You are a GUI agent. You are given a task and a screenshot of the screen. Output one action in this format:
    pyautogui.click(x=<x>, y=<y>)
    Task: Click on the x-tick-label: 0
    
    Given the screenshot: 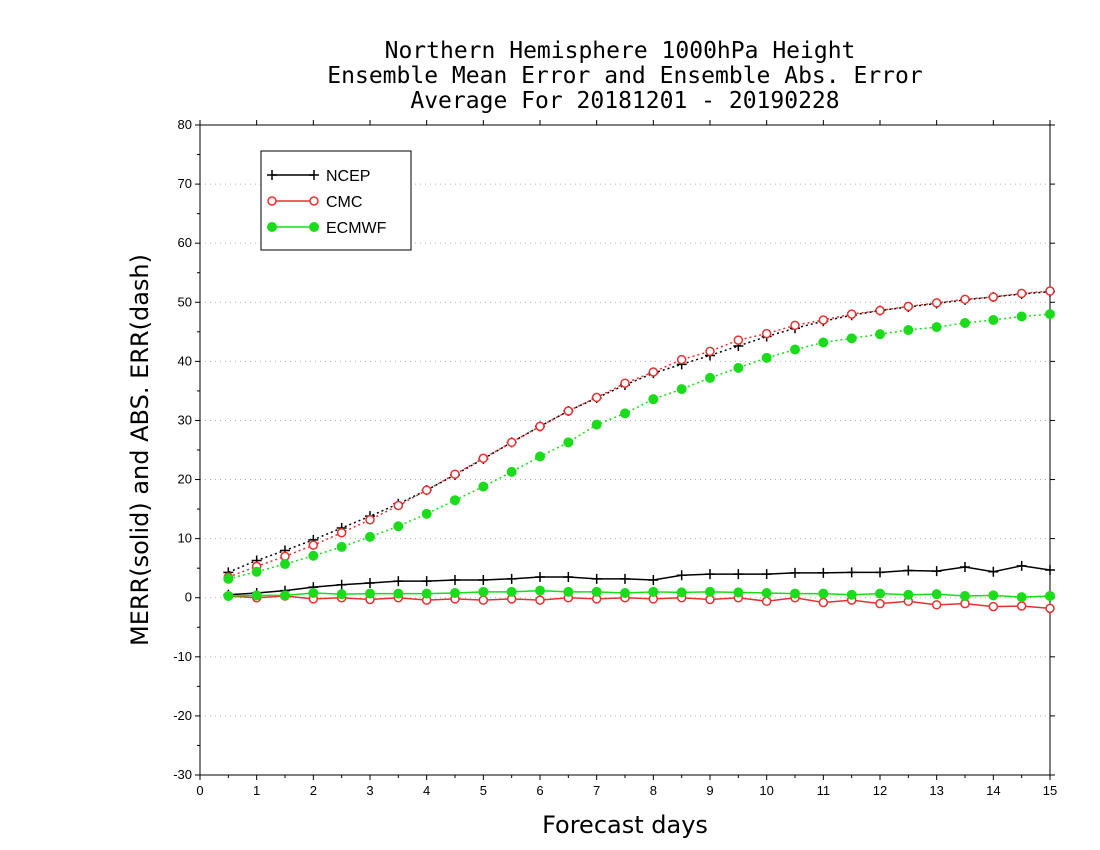 What is the action you would take?
    pyautogui.click(x=199, y=790)
    